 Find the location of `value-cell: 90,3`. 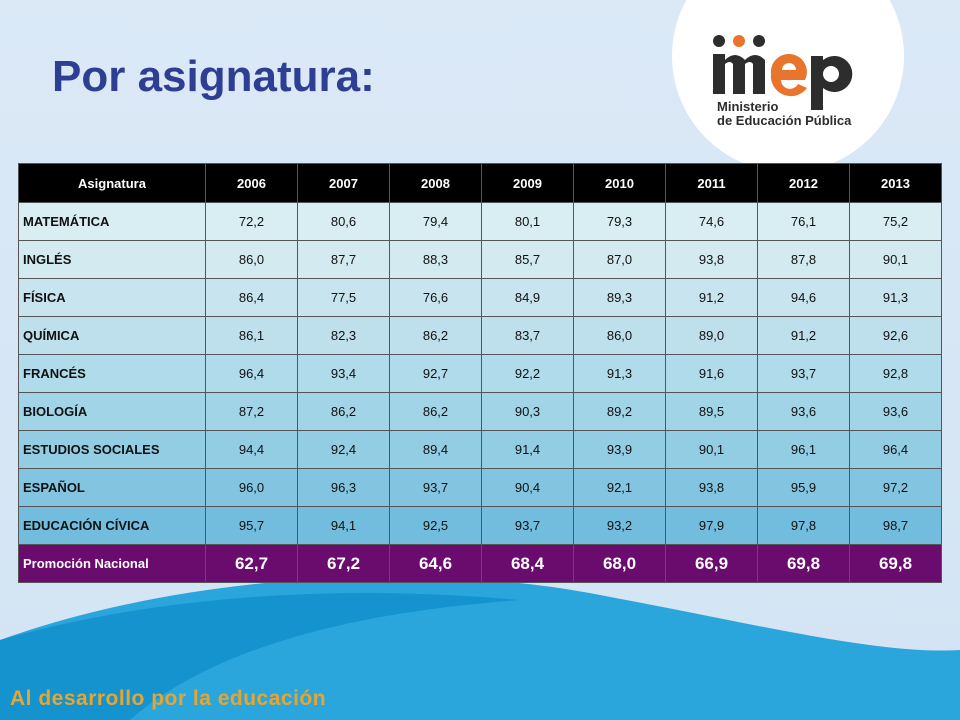

value-cell: 90,3 is located at coordinates (527, 411).